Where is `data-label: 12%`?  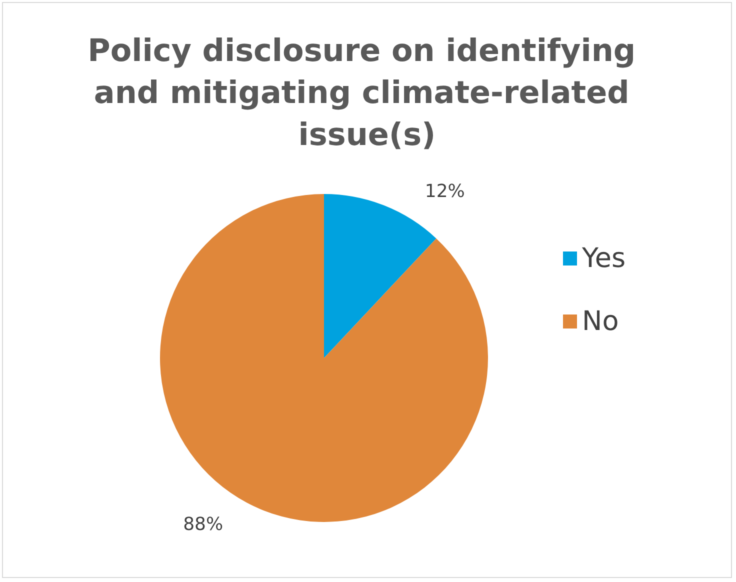
data-label: 12% is located at coordinates (444, 191).